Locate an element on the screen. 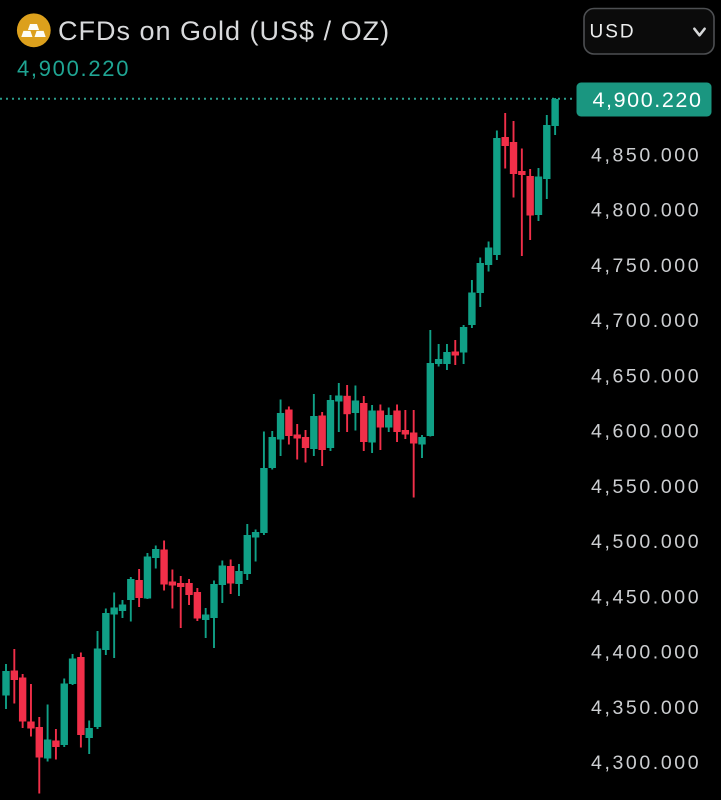 This screenshot has width=721, height=800. svg-text: 4,350.000 is located at coordinates (646, 708).